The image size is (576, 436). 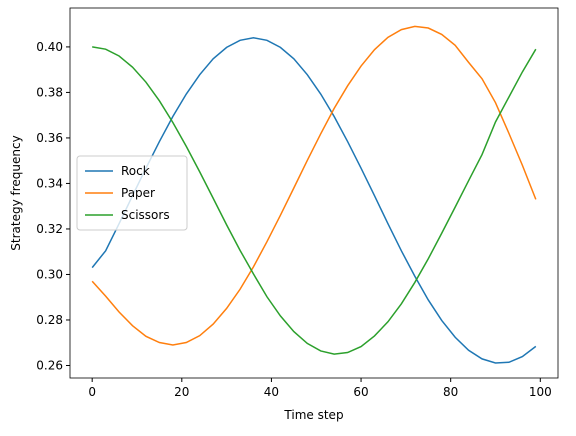 I want to click on x-tick-label: 0, so click(x=92, y=392).